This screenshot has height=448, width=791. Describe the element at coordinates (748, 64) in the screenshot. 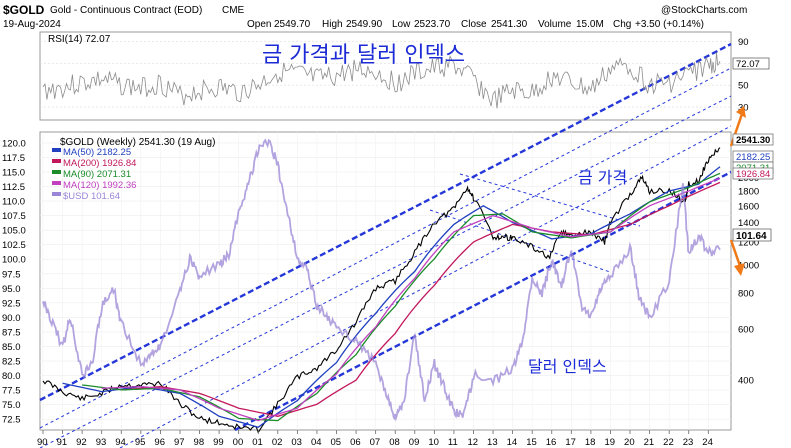

I see `rsi-value-tag: 72.07` at that location.